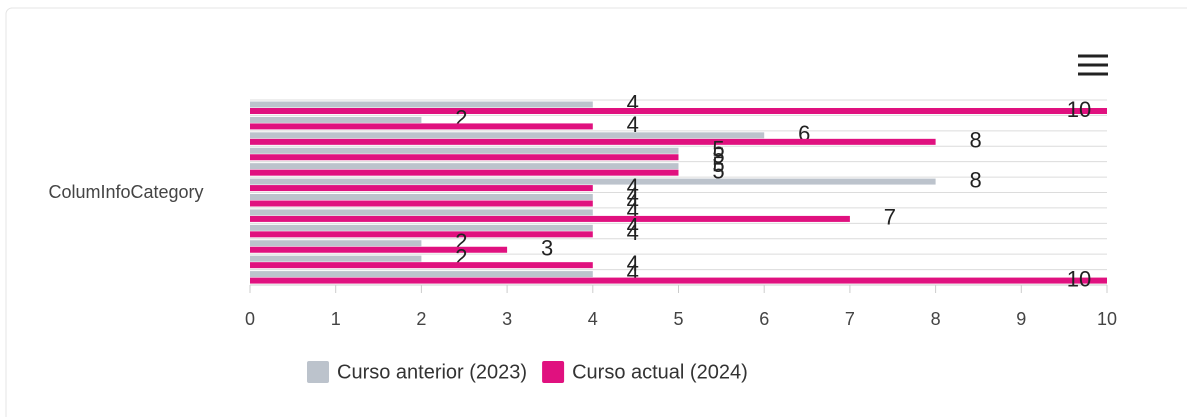  What do you see at coordinates (593, 319) in the screenshot?
I see `x-tick-label: 4` at bounding box center [593, 319].